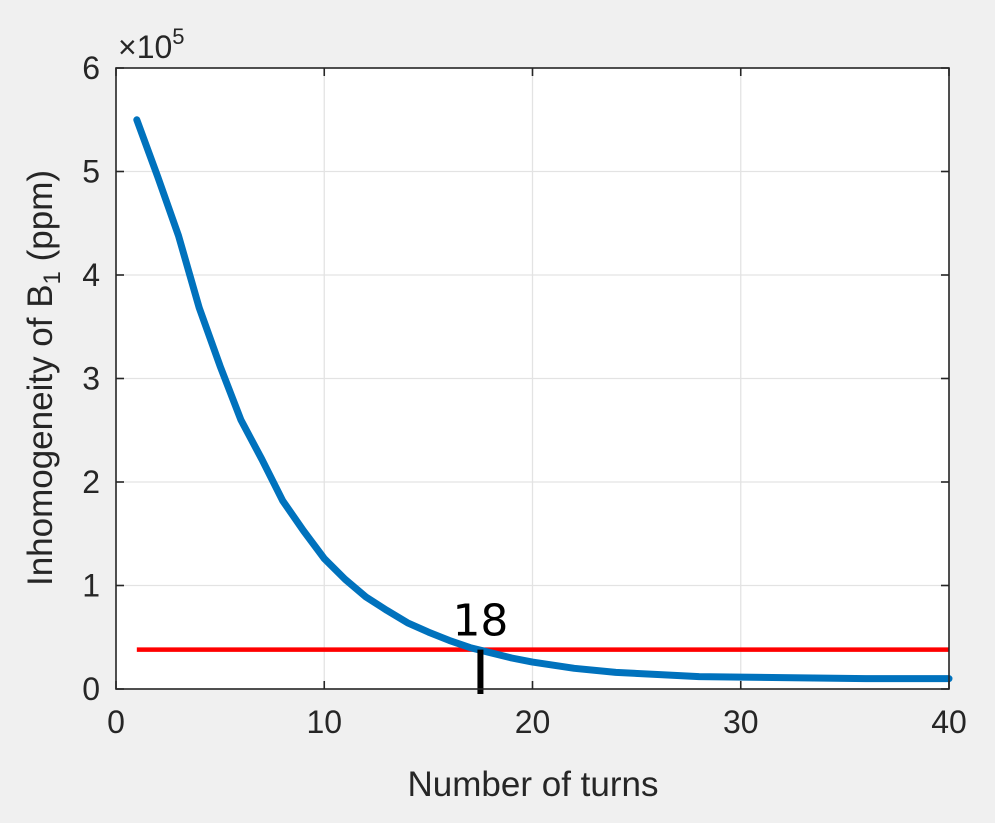 This screenshot has width=995, height=823. What do you see at coordinates (91, 689) in the screenshot?
I see `y-tick-label: 0` at bounding box center [91, 689].